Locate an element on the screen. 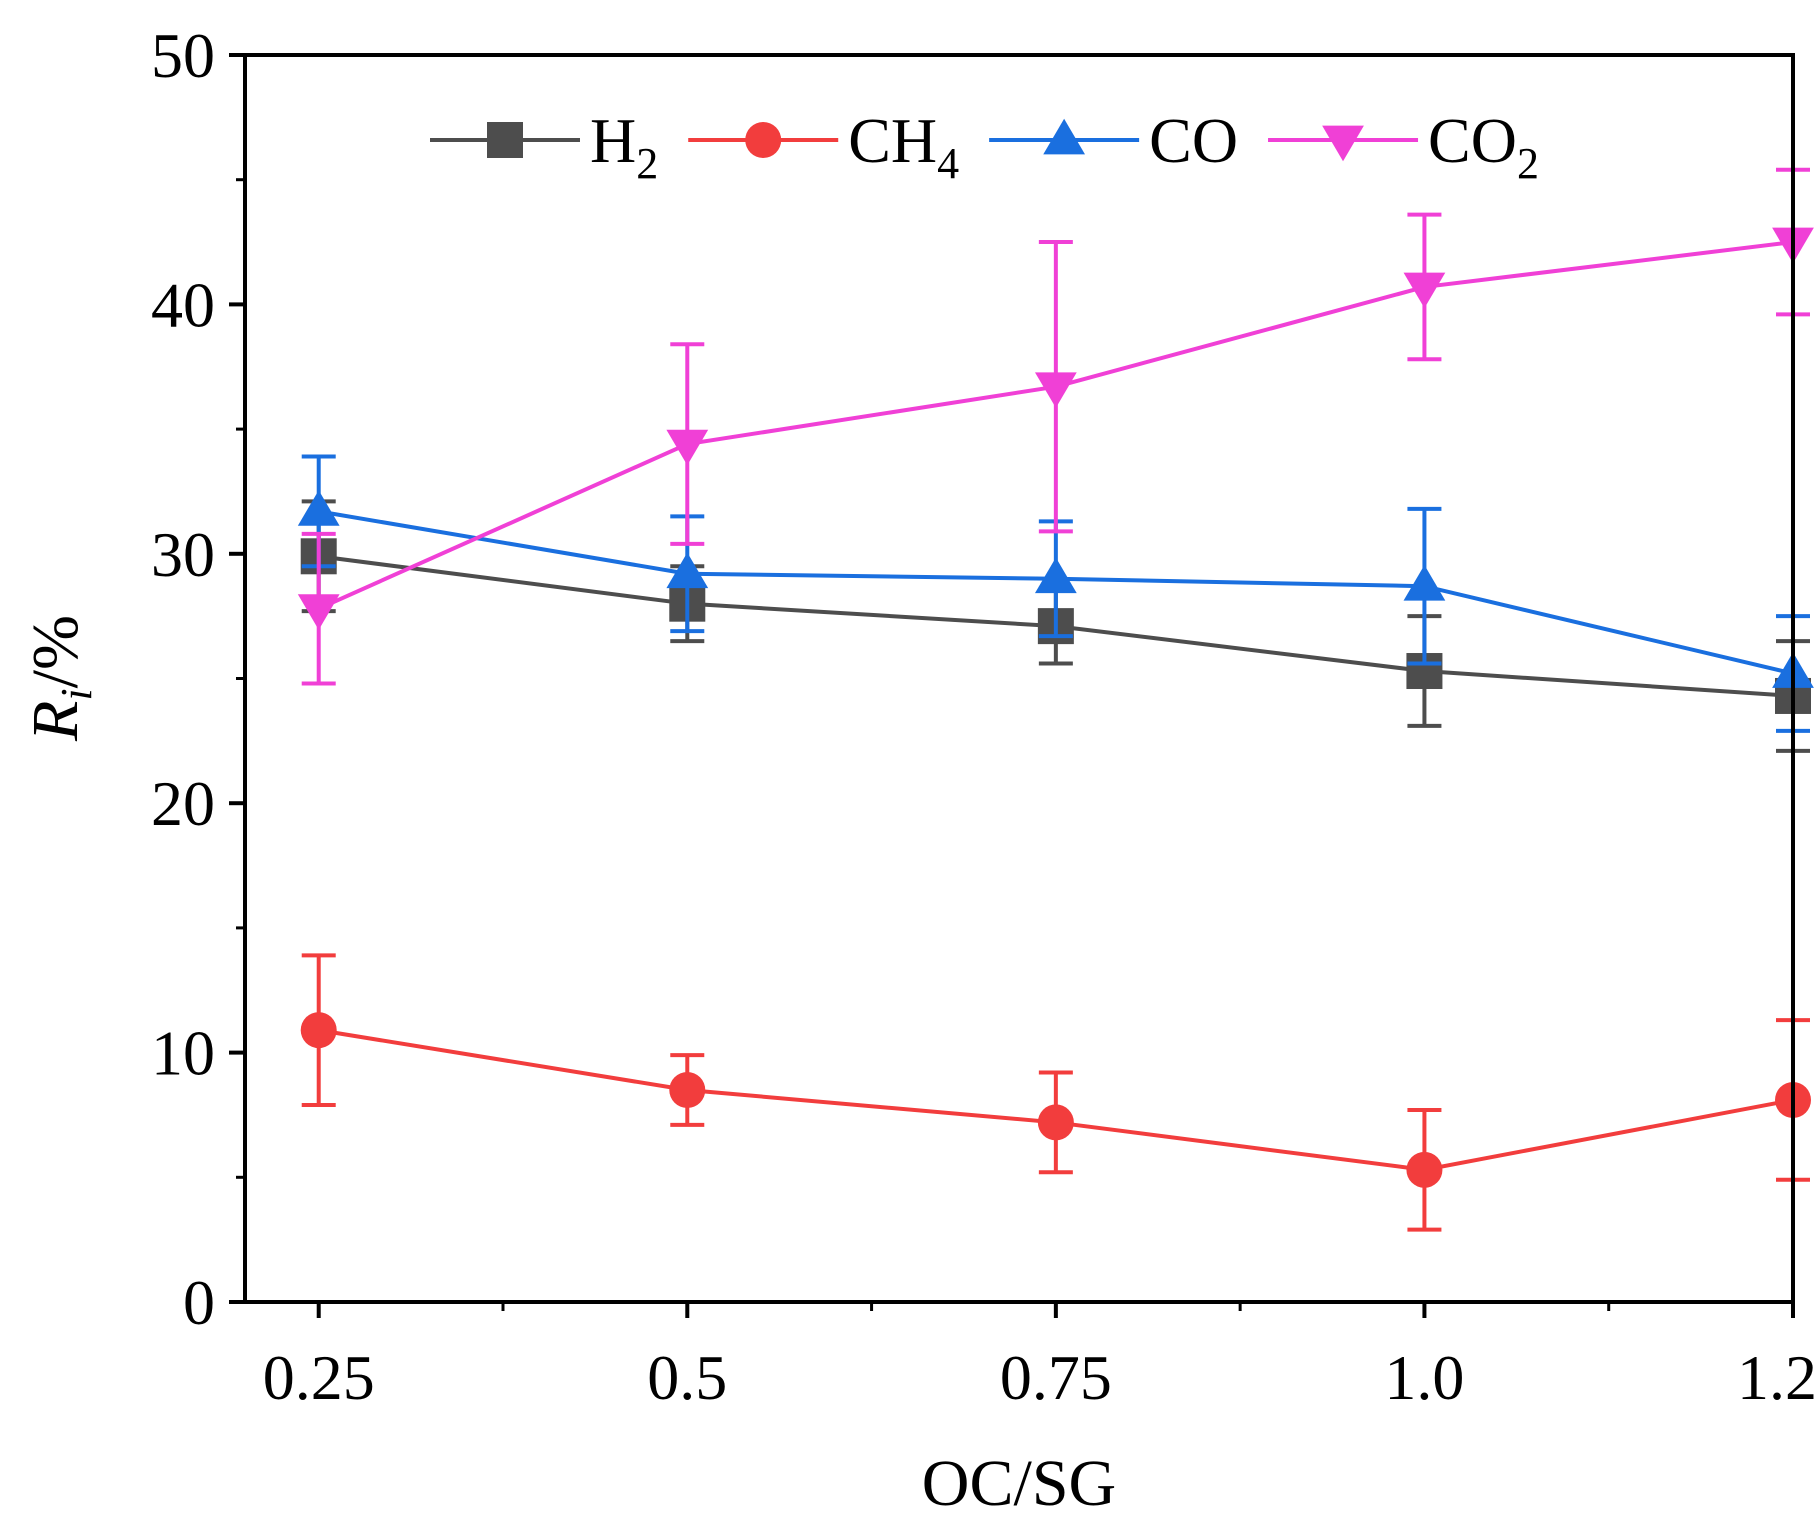  x-axis-title: OC/SG is located at coordinates (1019, 1483).